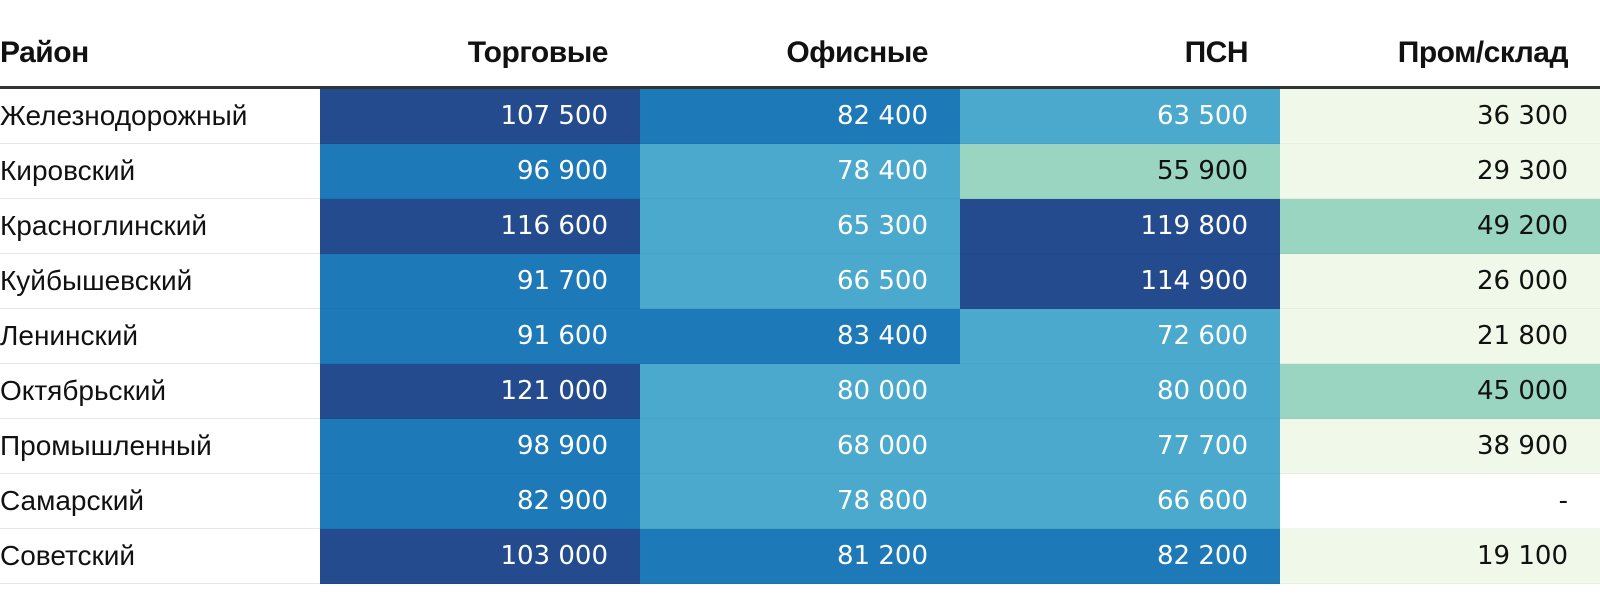 The width and height of the screenshot is (1600, 610). I want to click on heatmap-cell: 78 400, so click(800, 171).